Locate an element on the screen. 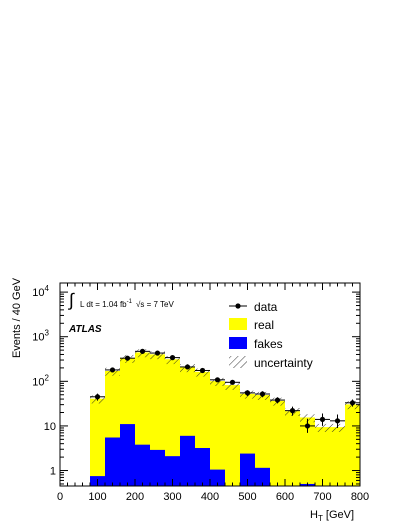  legend-swatch-real is located at coordinates (238, 324).